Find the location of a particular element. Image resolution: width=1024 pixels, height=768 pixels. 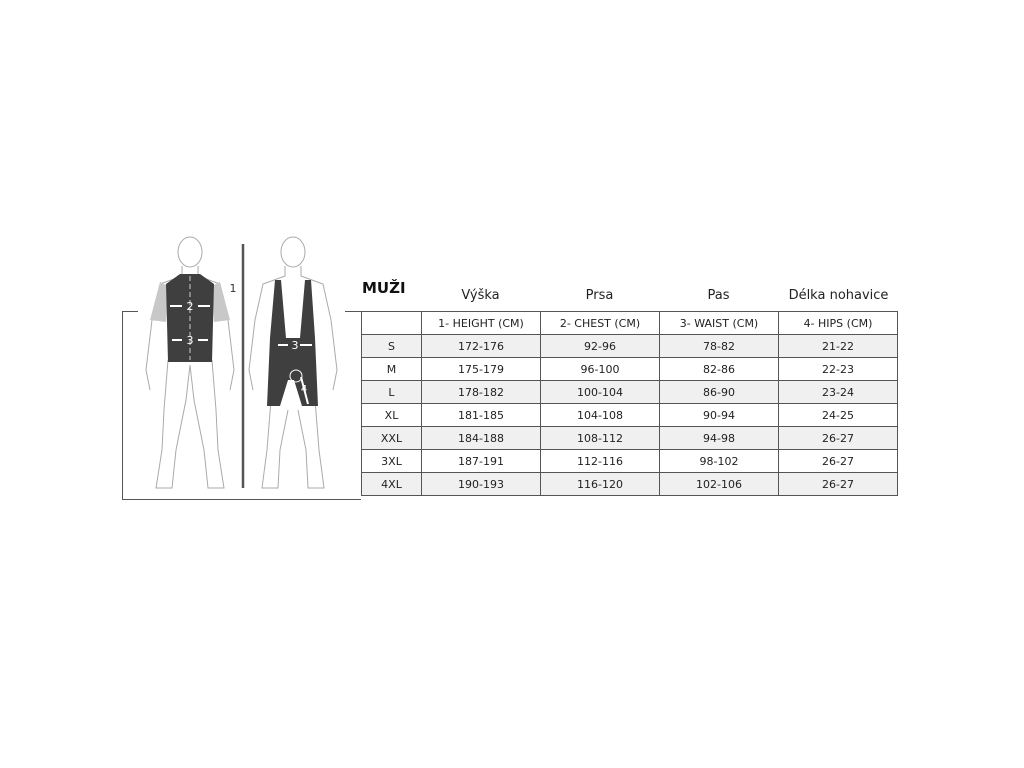

col-title-chest: Prsa is located at coordinates (599, 295).